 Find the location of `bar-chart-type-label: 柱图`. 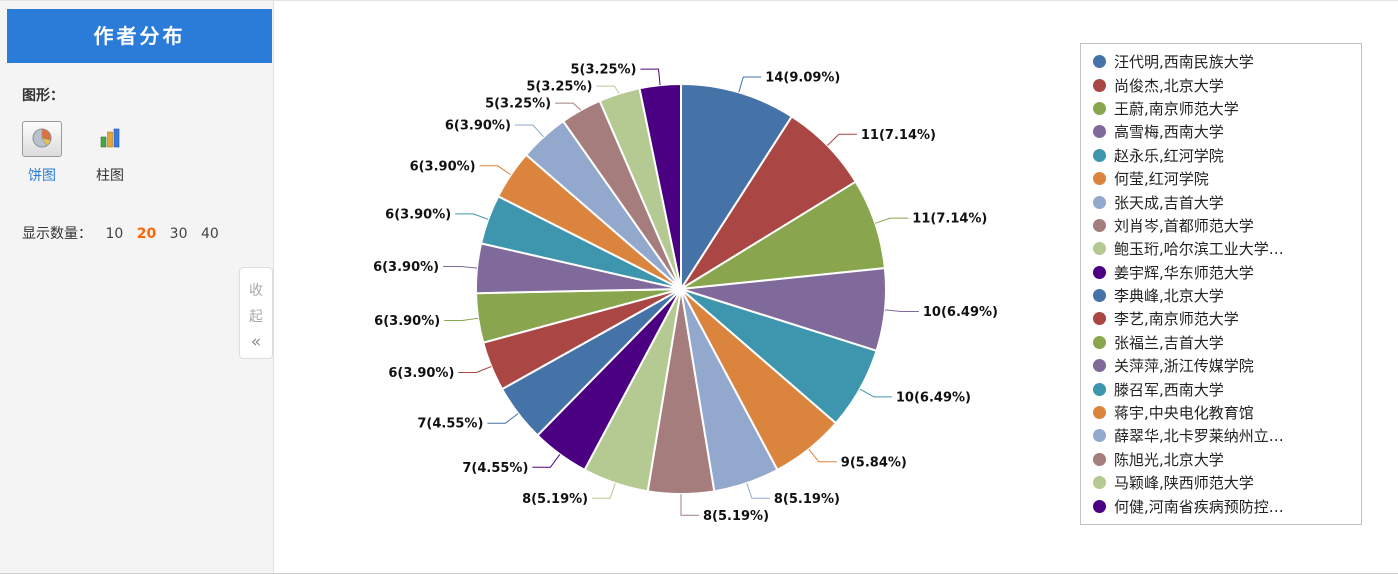

bar-chart-type-label: 柱图 is located at coordinates (110, 176).